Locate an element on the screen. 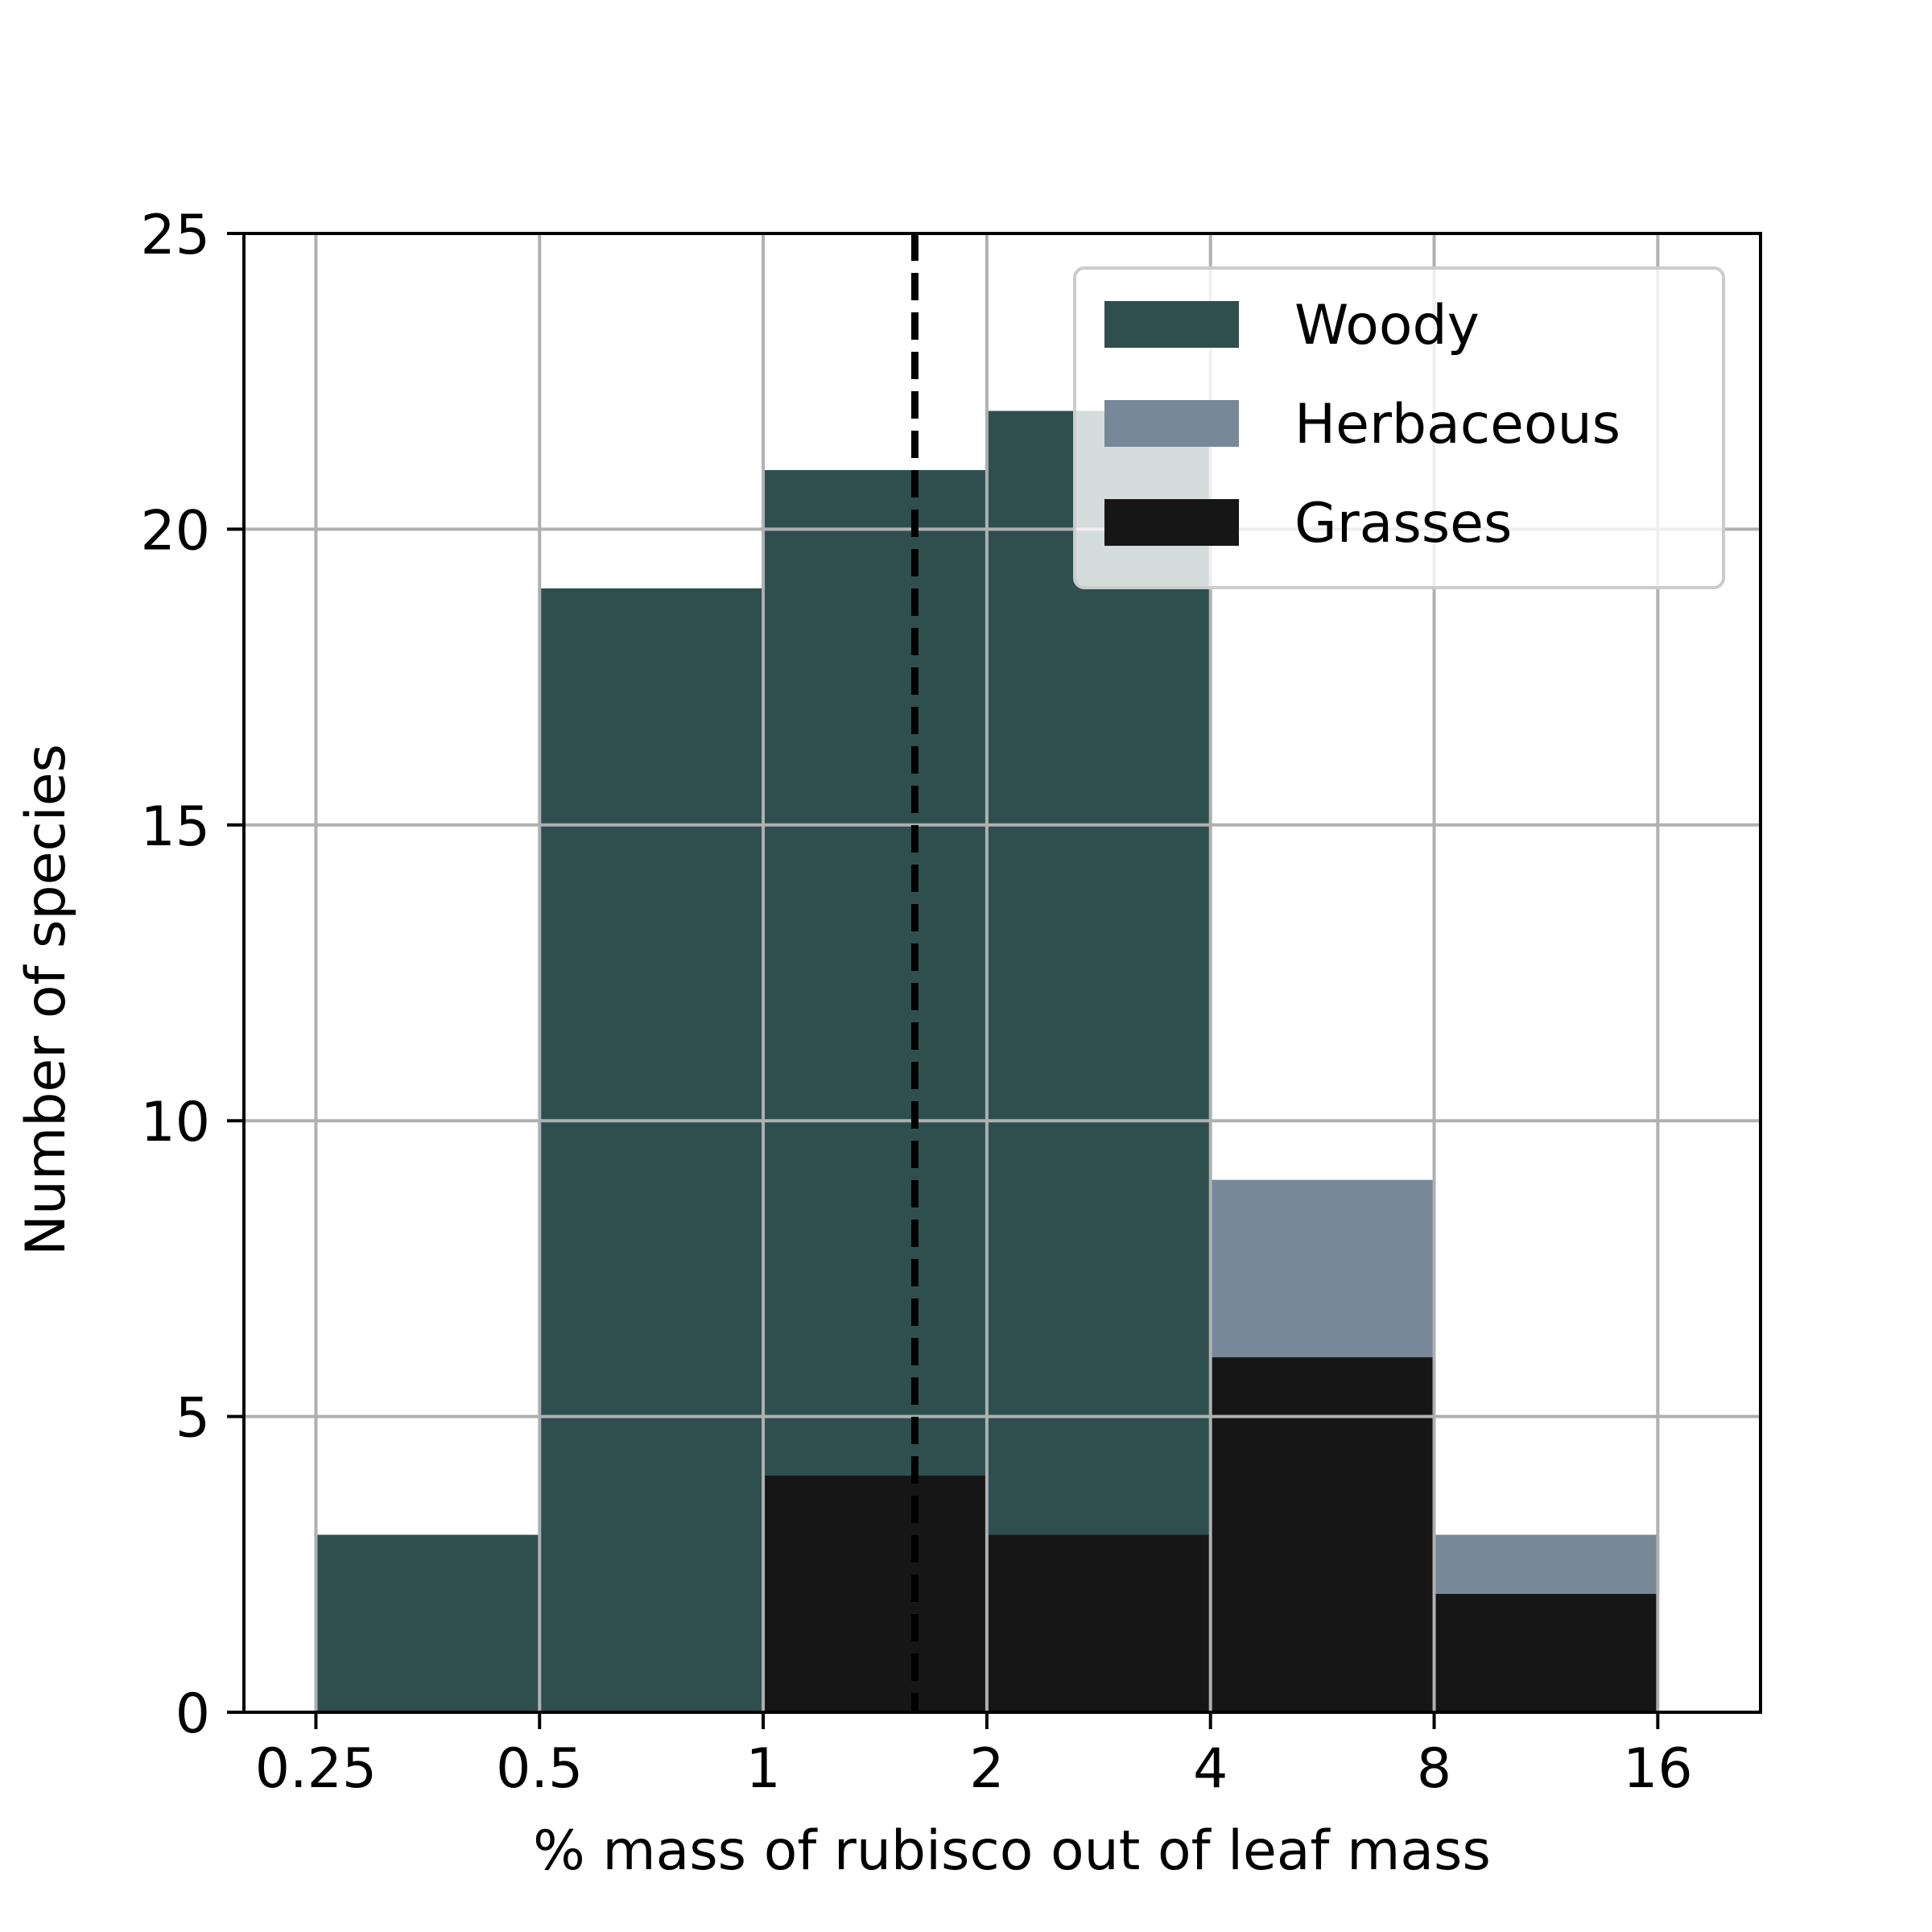 This screenshot has height=1932, width=1932. y-axis-label: Number of species is located at coordinates (46, 1000).